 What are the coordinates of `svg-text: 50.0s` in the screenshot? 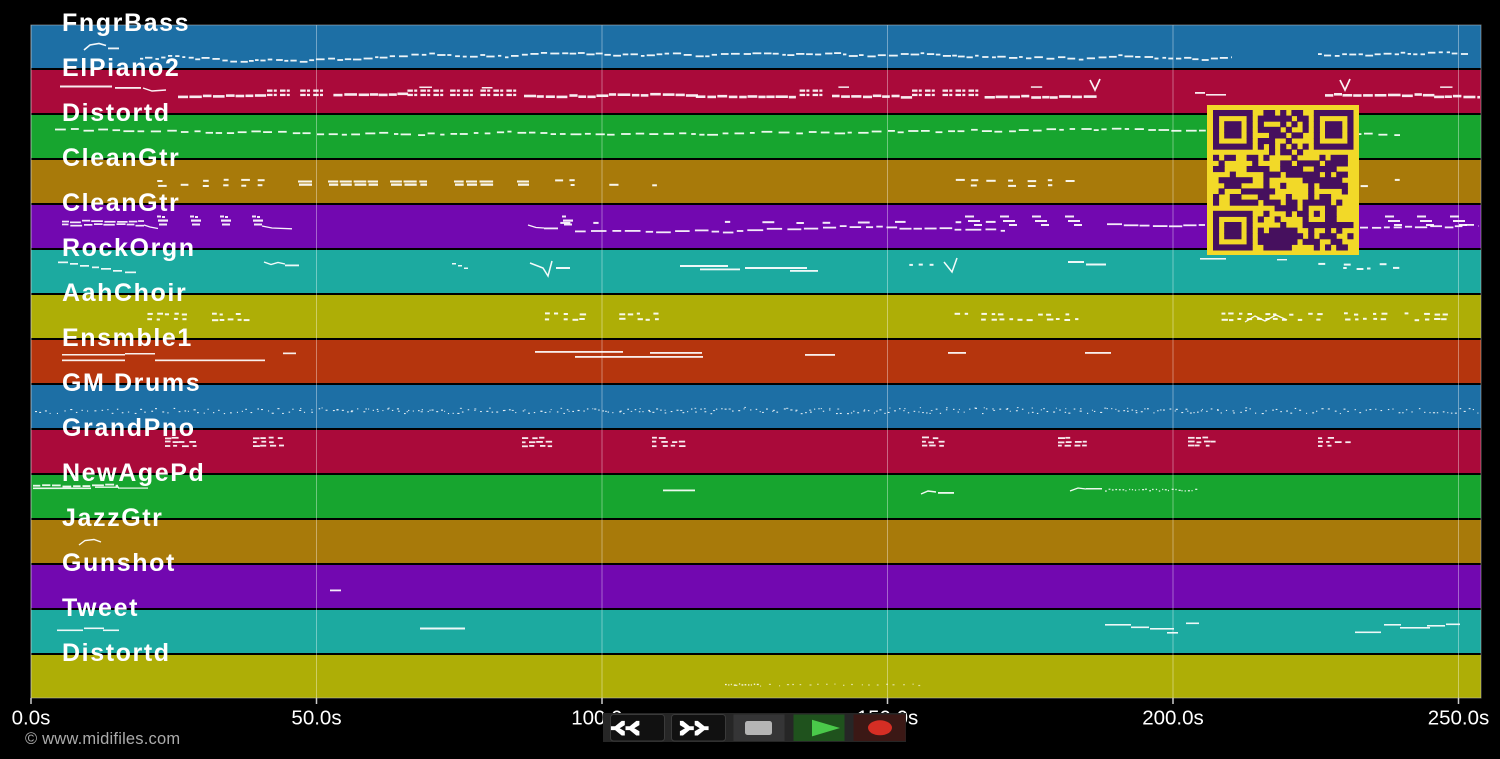 It's located at (316, 718).